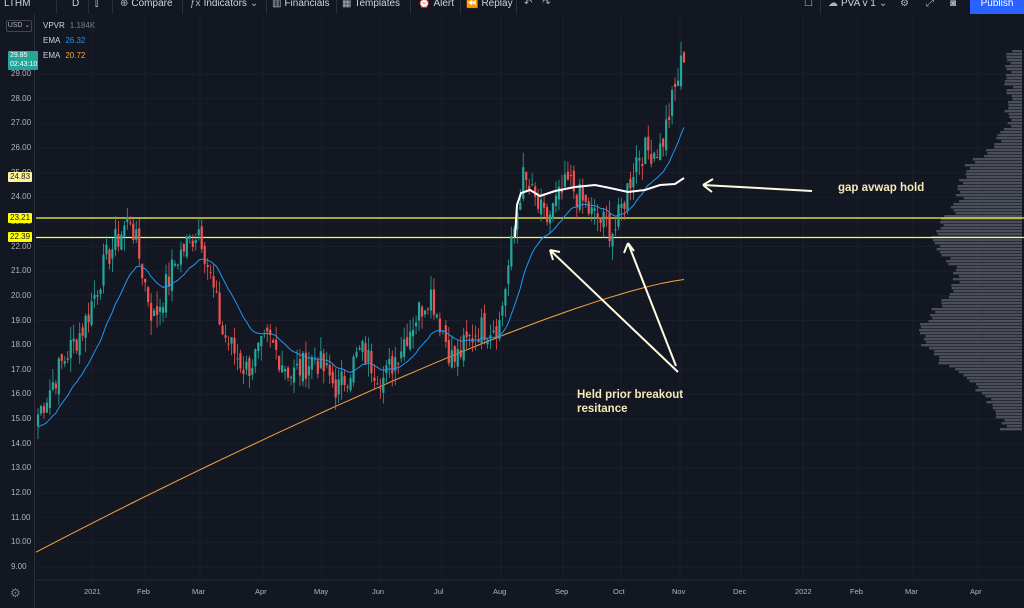 Image resolution: width=1024 pixels, height=608 pixels. I want to click on upper-level-price-label: 23.21, so click(20, 218).